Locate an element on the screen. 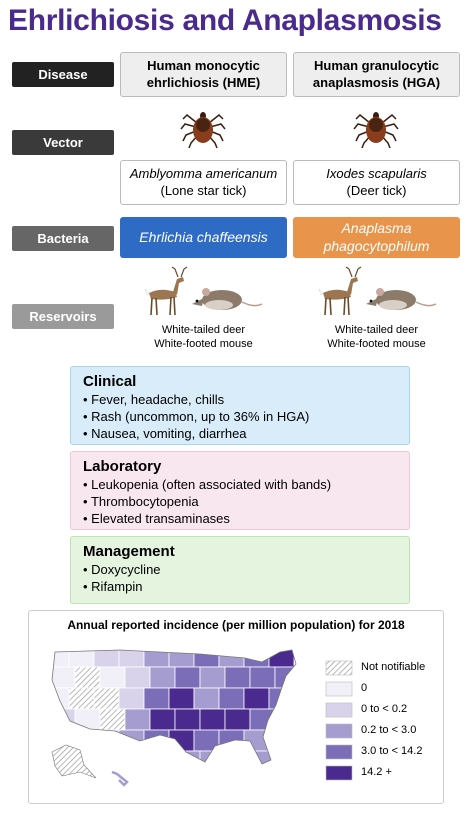 This screenshot has height=814, width=474. section-box: ManagementDoxycyclineRifampin is located at coordinates (240, 570).